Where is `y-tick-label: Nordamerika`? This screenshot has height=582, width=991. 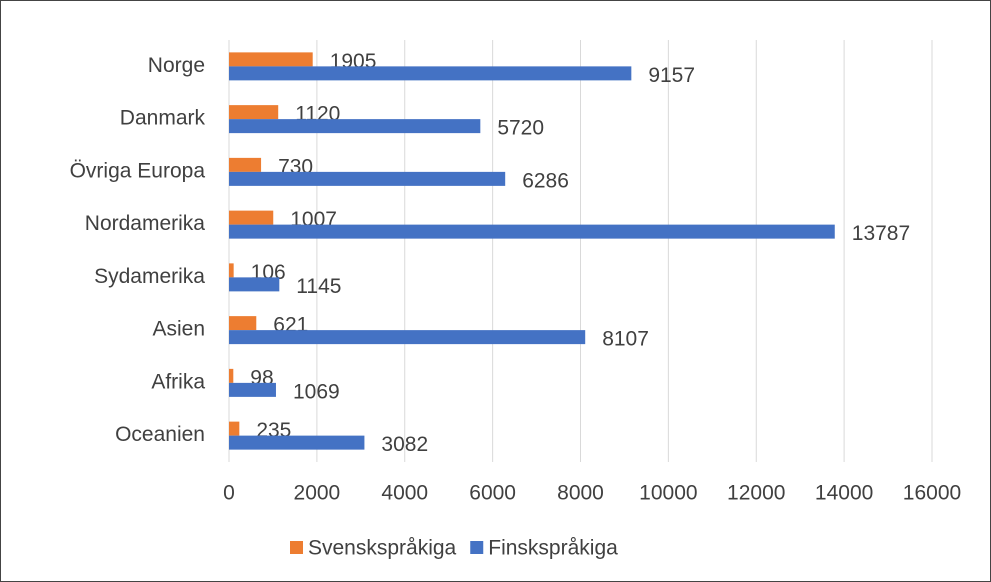
y-tick-label: Nordamerika is located at coordinates (145, 223).